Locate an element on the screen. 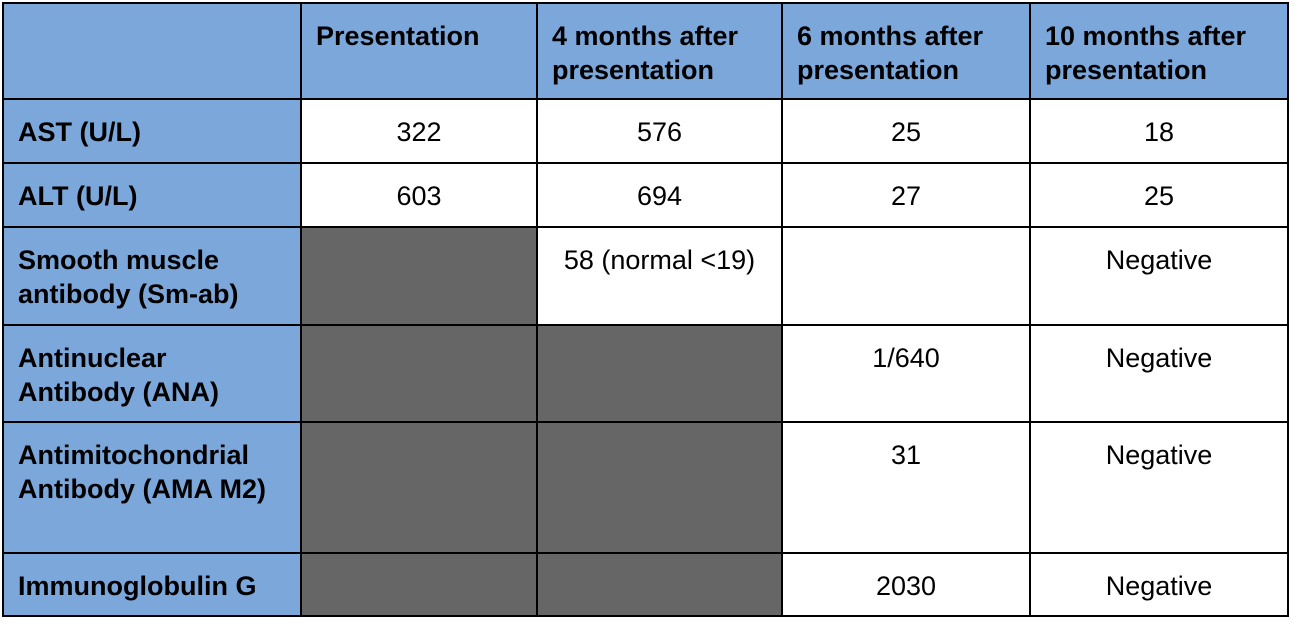  table-row-ast: AST (U/L) 322 576 25 18 is located at coordinates (645, 131).